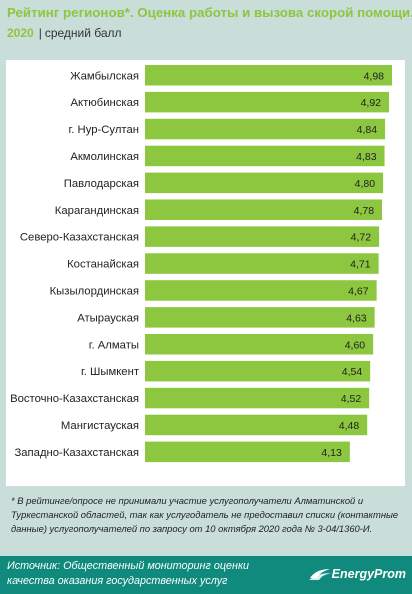  I want to click on value-label: 4,60, so click(355, 345).